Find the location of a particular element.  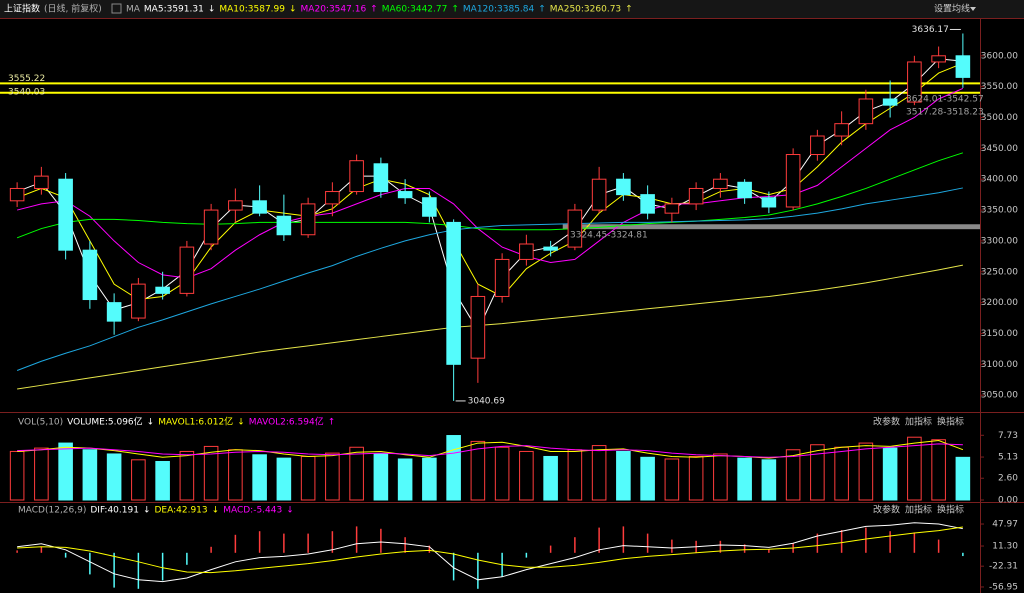

y-tick-label: 0.00 is located at coordinates (1008, 501).